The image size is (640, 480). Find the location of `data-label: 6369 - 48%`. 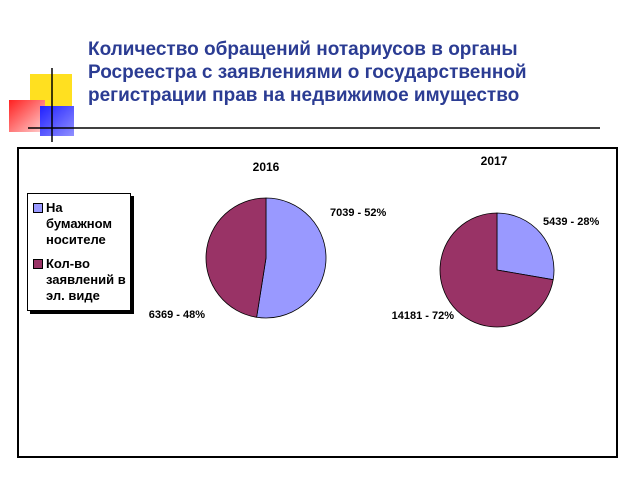

data-label: 6369 - 48% is located at coordinates (177, 315).